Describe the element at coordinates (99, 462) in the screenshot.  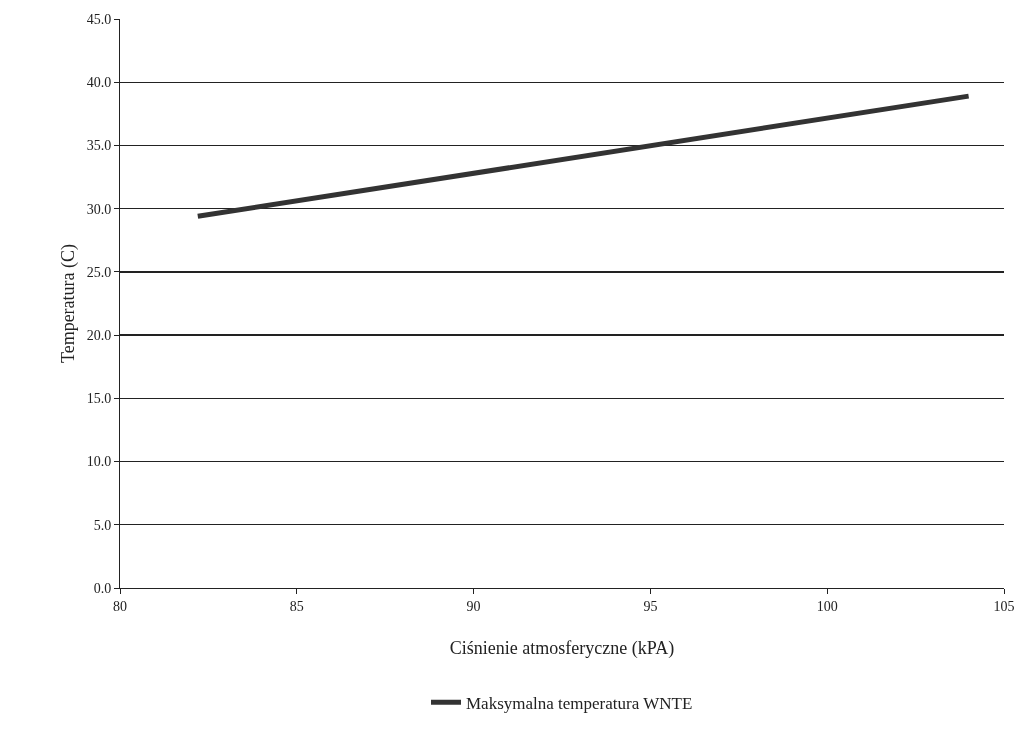
I see `y-tick-label: 10.0` at that location.